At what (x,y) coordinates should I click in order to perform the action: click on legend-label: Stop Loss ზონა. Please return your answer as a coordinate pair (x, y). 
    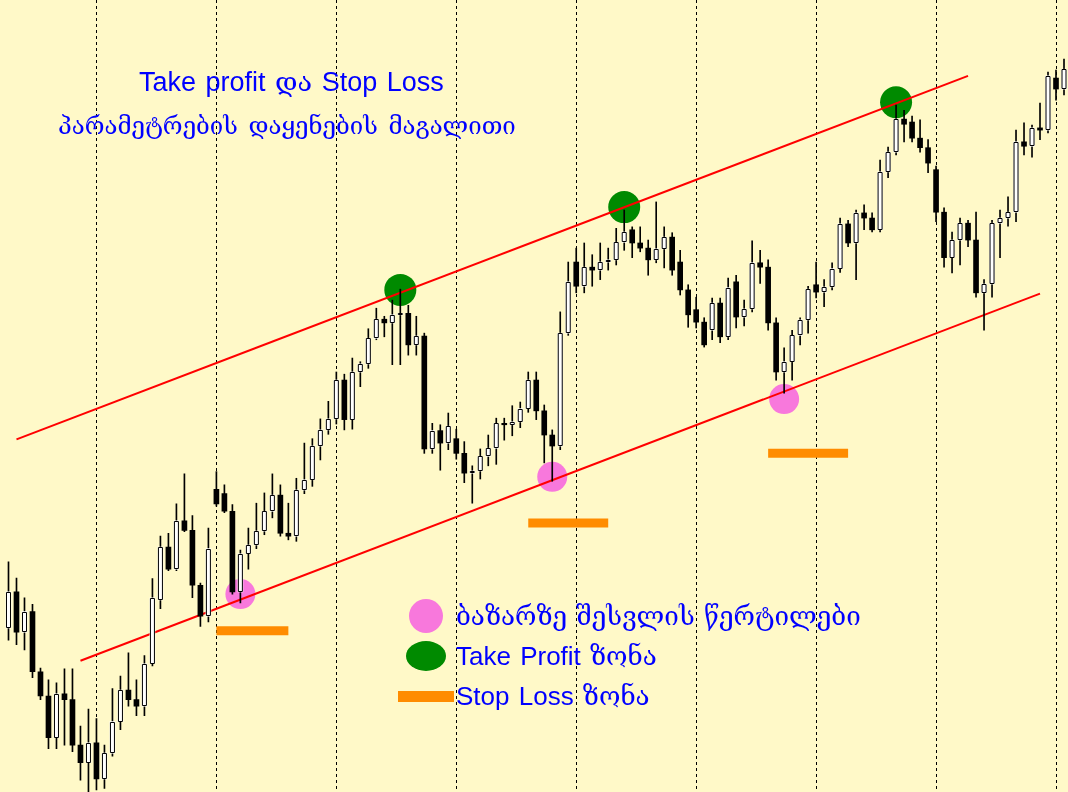
    Looking at the image, I should click on (553, 696).